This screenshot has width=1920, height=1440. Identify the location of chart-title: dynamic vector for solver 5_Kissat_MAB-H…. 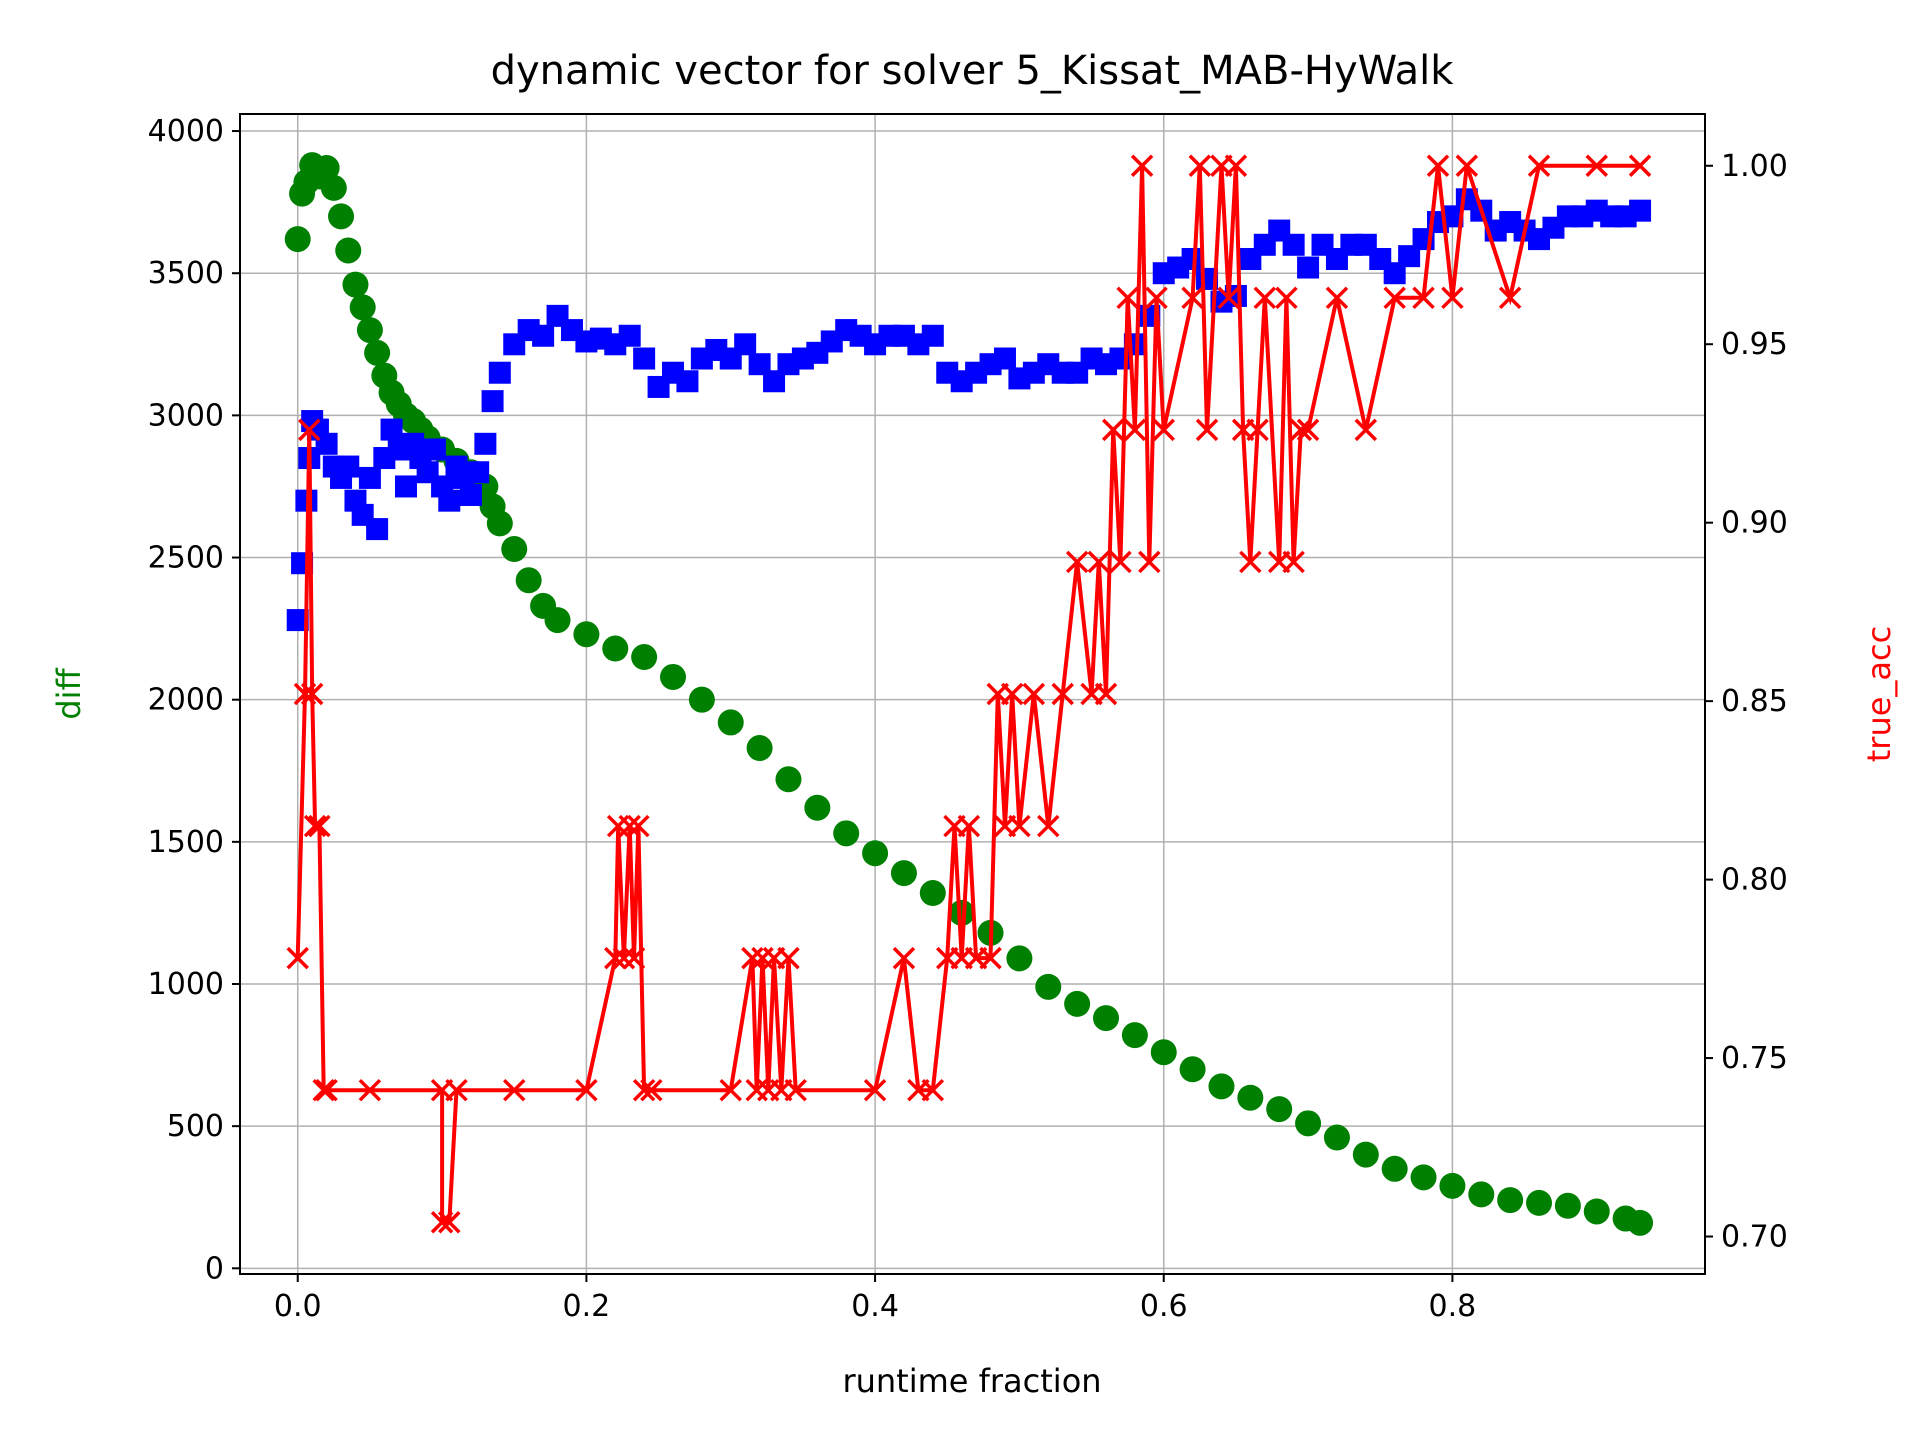
(973, 71).